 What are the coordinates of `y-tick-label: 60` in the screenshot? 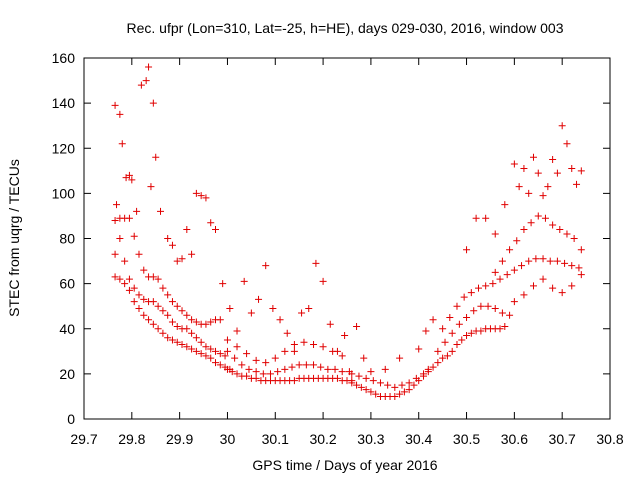 It's located at (67, 284).